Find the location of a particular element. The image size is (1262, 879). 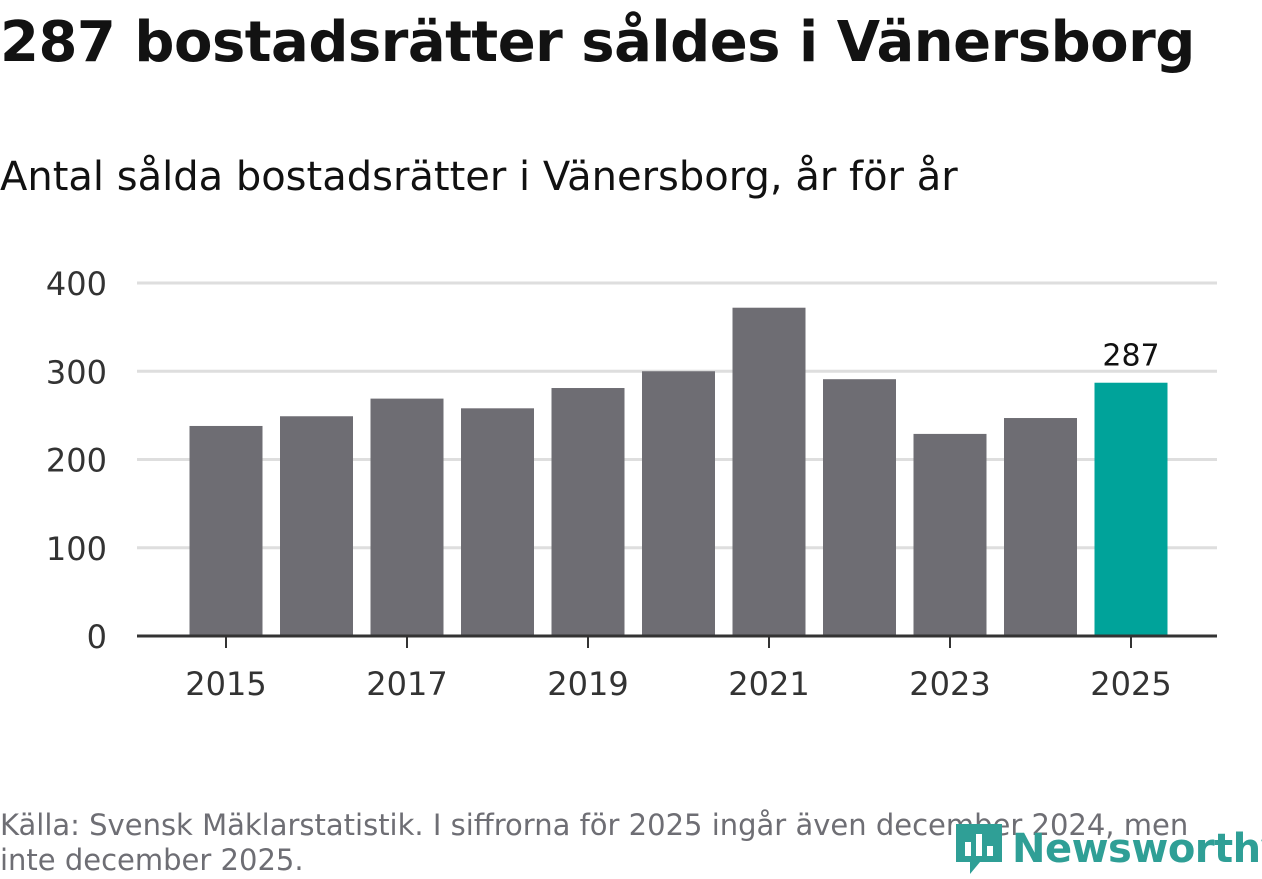

y-tick-label: 100 is located at coordinates (76, 549).